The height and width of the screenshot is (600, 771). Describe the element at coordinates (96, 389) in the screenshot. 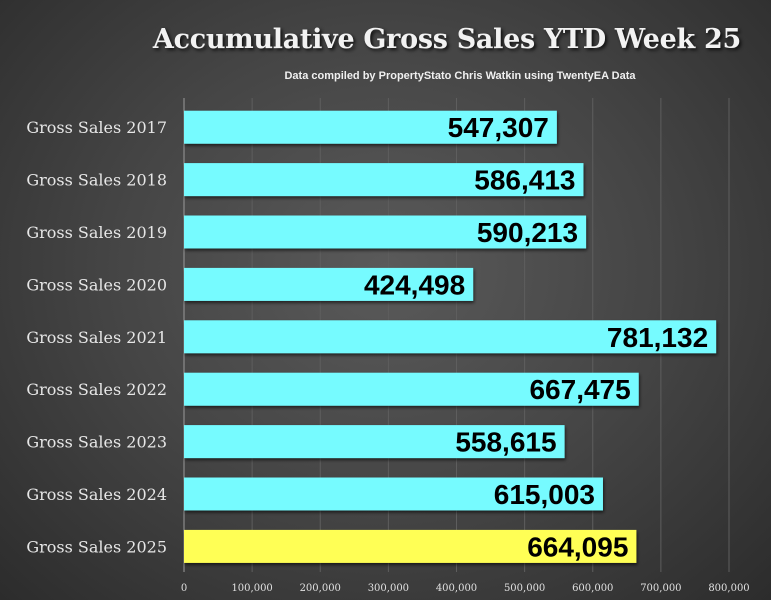

I see `category-label: Gross Sales 2022` at that location.